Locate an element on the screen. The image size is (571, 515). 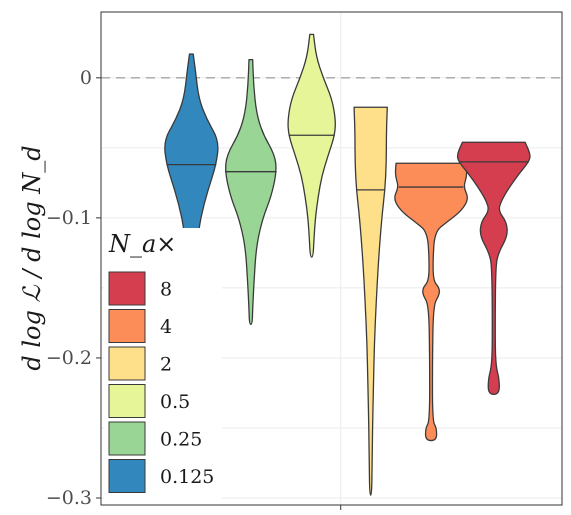
legend-label: 8 is located at coordinates (166, 290).